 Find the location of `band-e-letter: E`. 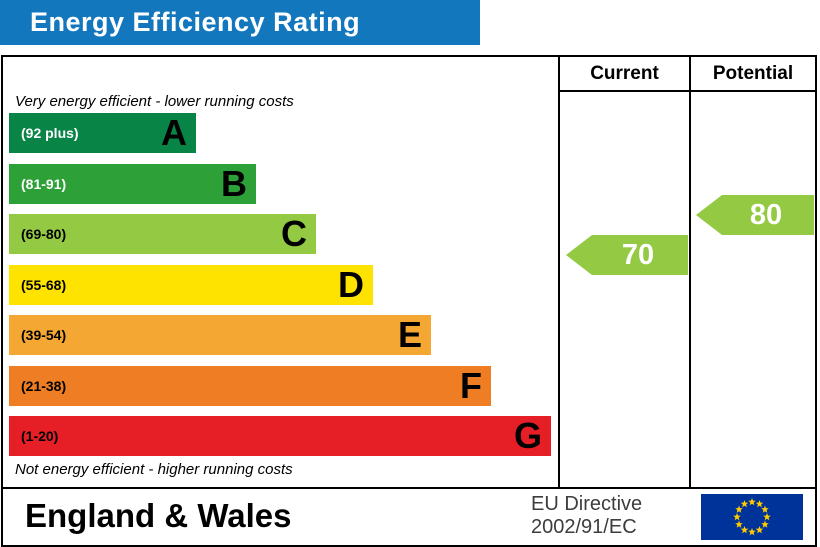

band-e-letter: E is located at coordinates (409, 334).